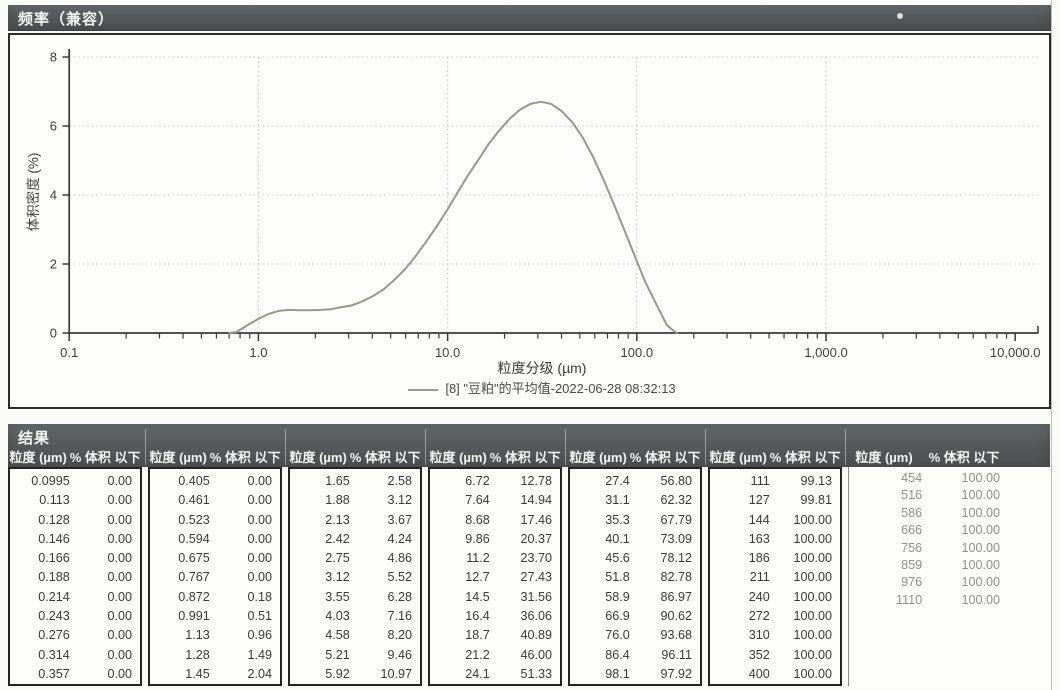  What do you see at coordinates (617, 558) in the screenshot?
I see `size-value: 45.6` at bounding box center [617, 558].